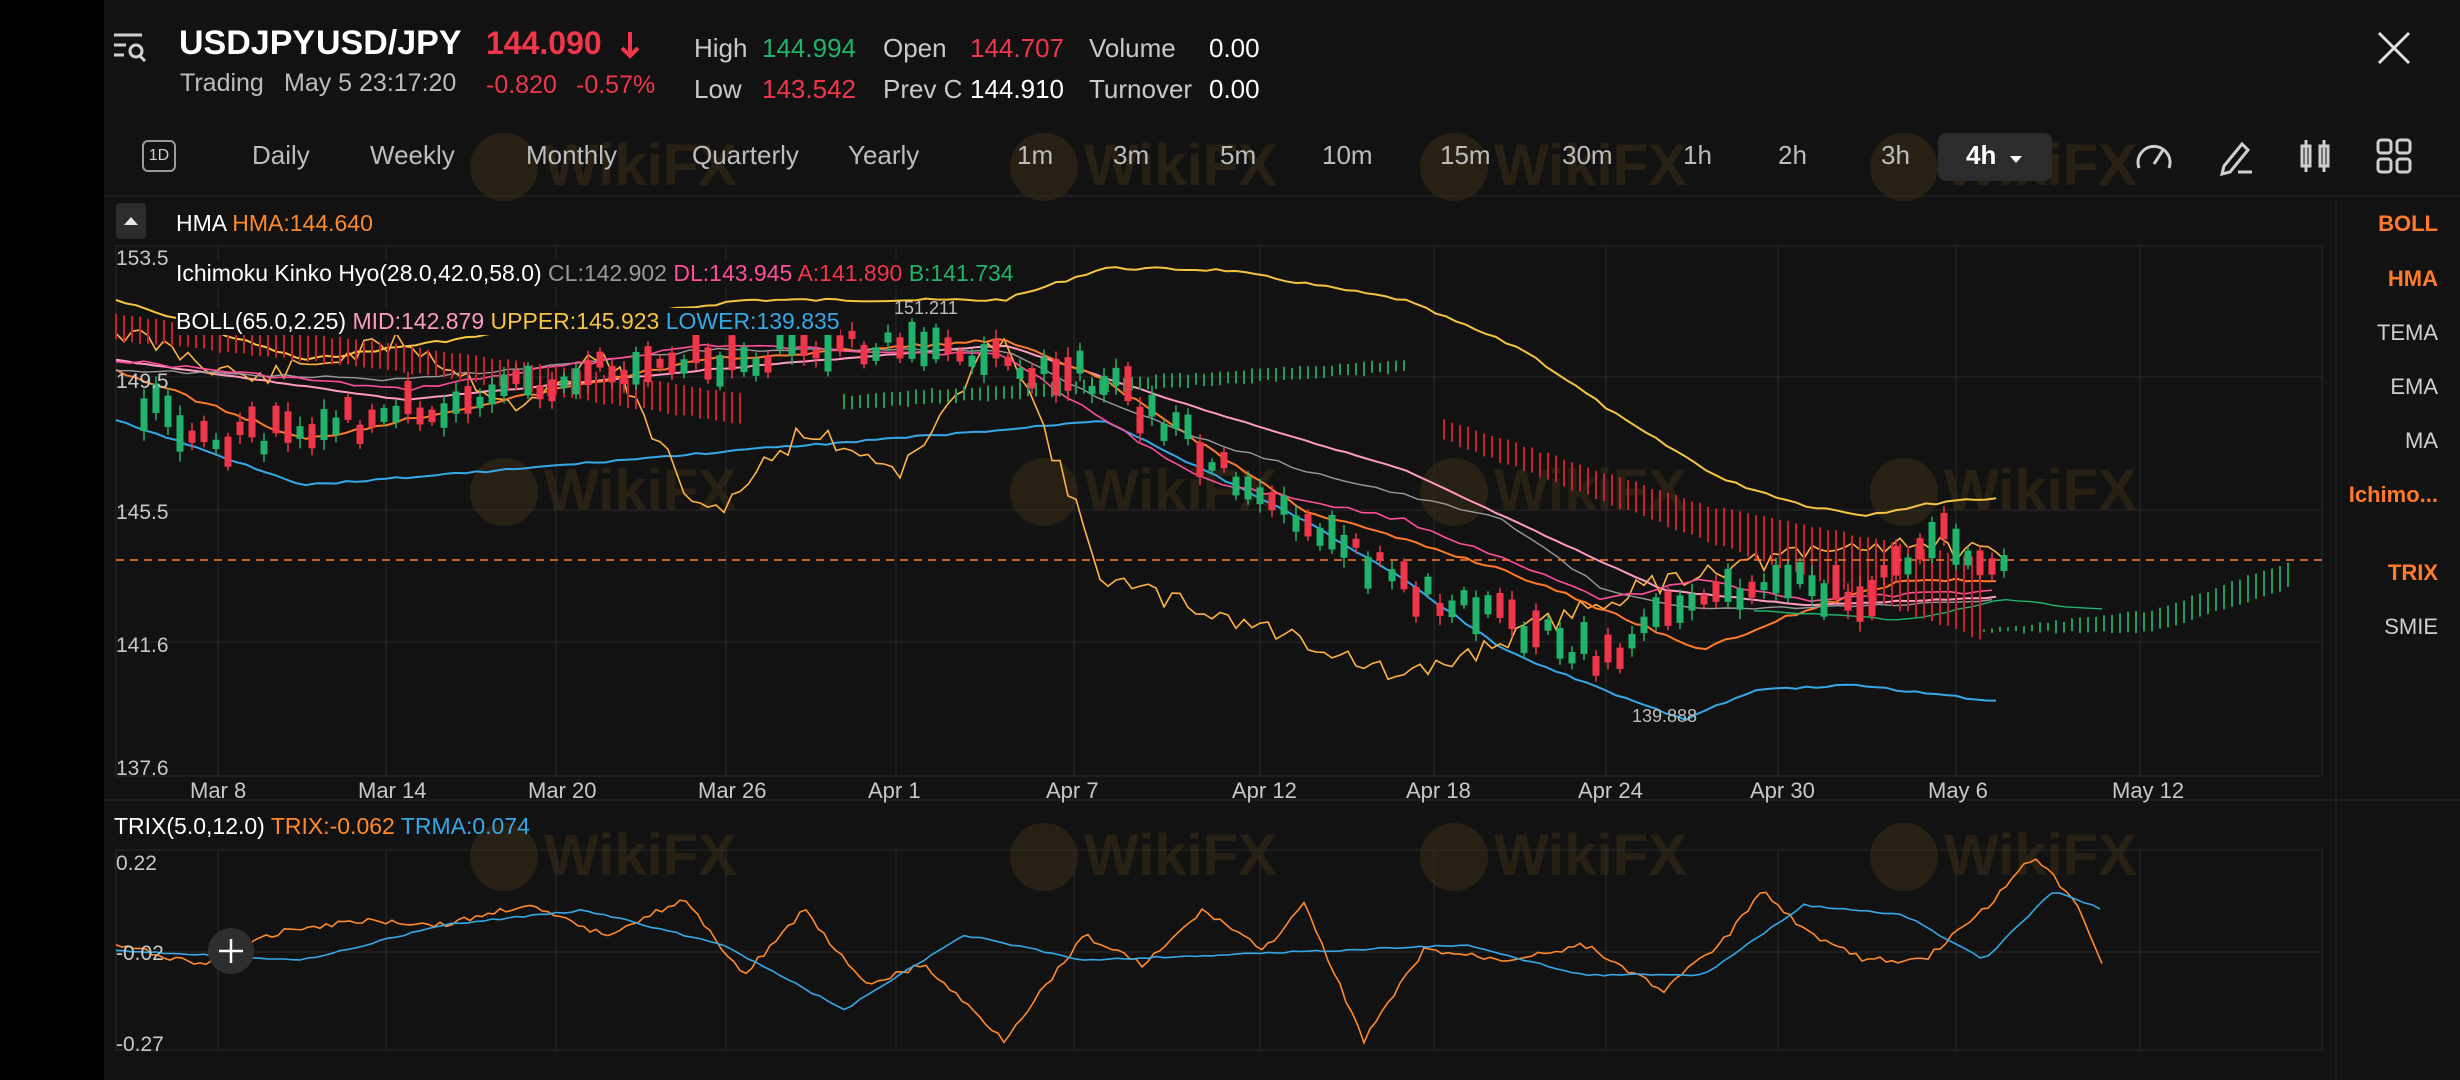 The image size is (2460, 1080). I want to click on timeframe-tab-5m: 5m, so click(1238, 155).